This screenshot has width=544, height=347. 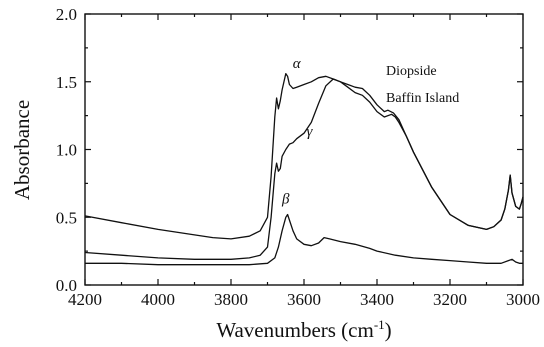 I want to click on x-tick-label: 4200, so click(x=85, y=299).